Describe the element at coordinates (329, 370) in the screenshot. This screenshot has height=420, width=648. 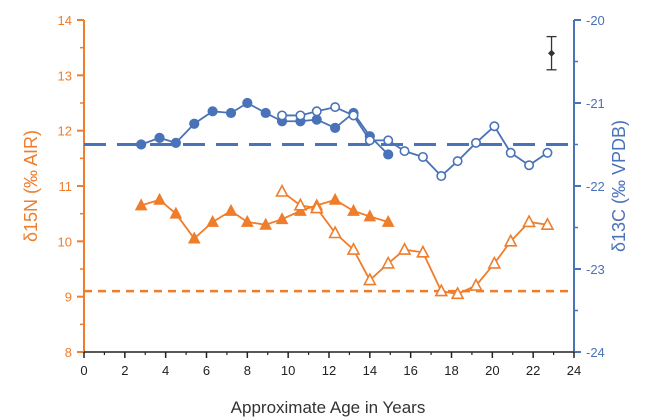
I see `x-tick-label: 12` at that location.